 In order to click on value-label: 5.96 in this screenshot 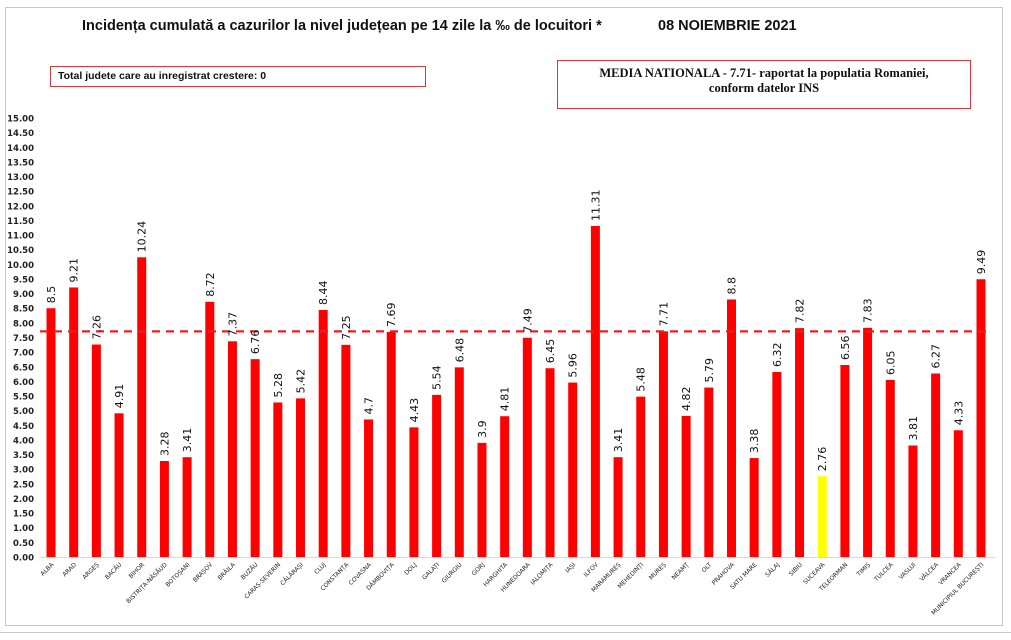, I will do `click(573, 365)`.